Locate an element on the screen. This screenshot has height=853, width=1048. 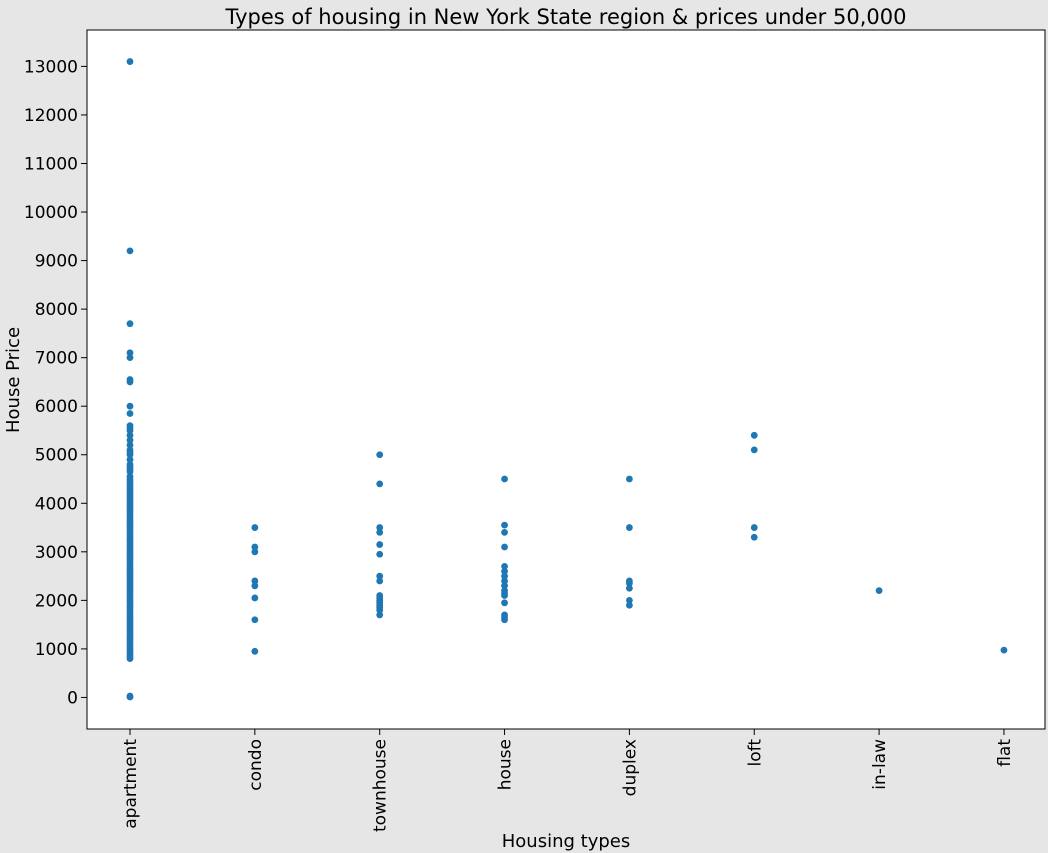
x-axis-label: Housing types is located at coordinates (566, 841).